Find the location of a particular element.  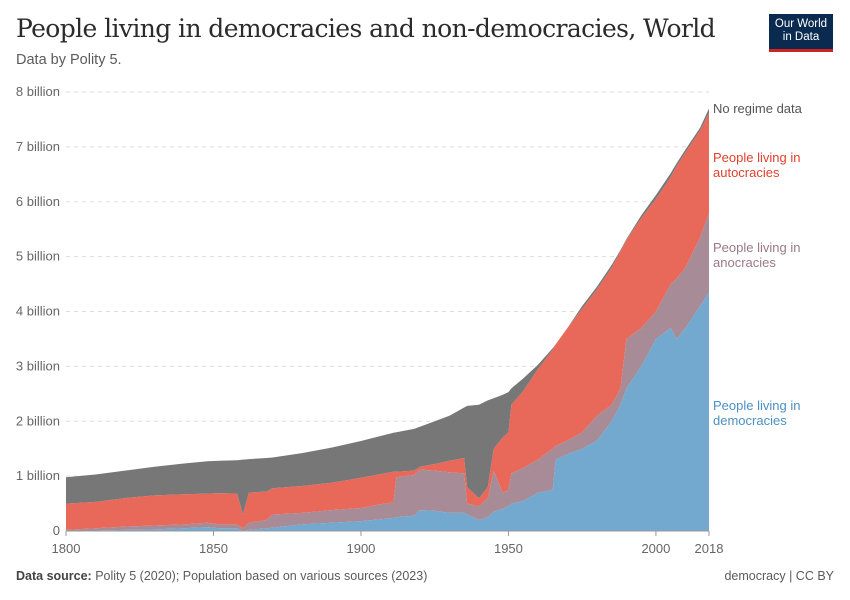

series-label: People living in anocracies is located at coordinates (756, 255).